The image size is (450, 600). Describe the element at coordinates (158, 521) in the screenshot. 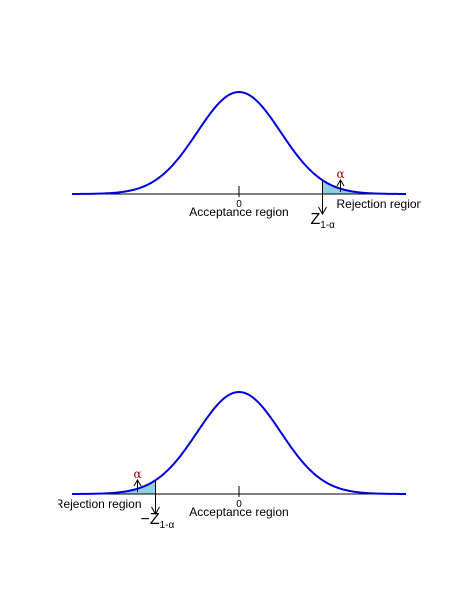

I see `critical-value-label: −Z1-α` at that location.